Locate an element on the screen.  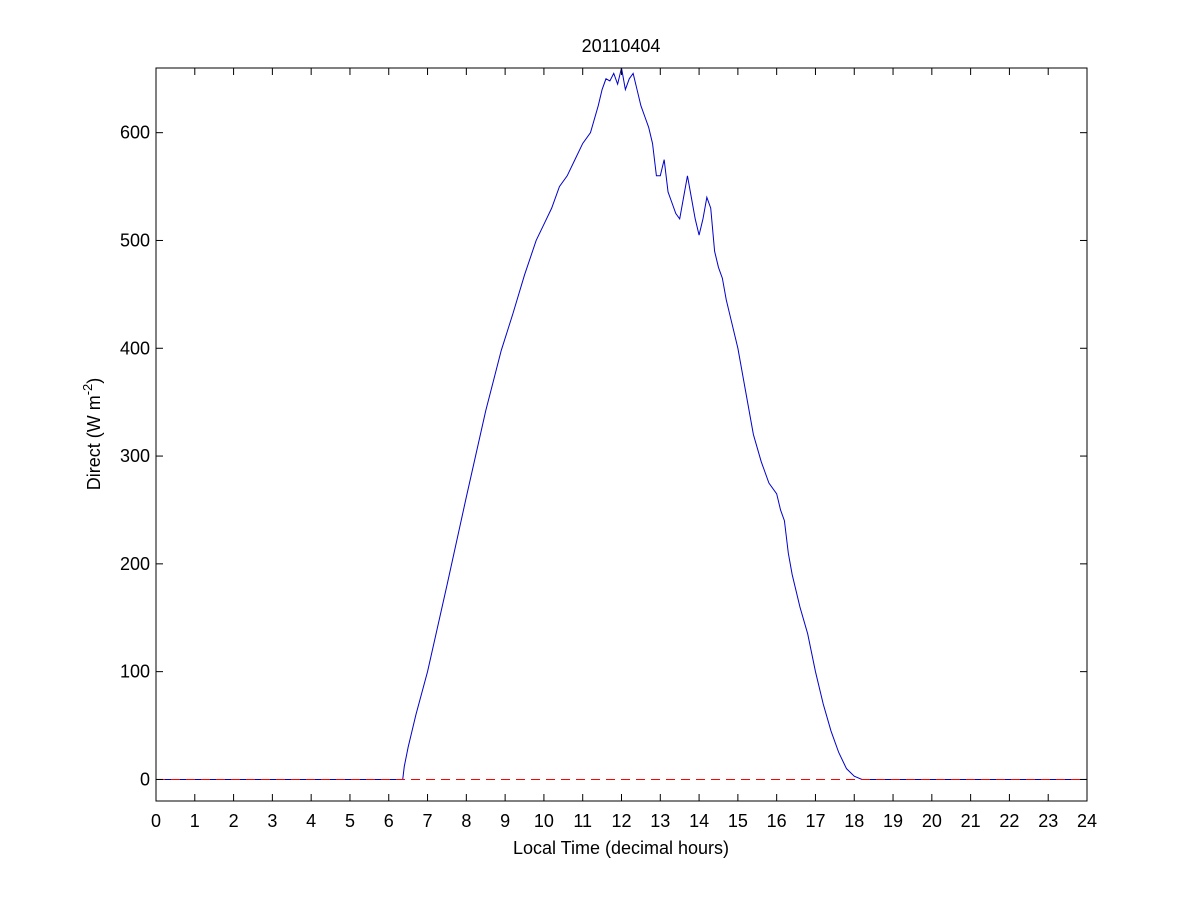
chart-title: 20110404 is located at coordinates (621, 46).